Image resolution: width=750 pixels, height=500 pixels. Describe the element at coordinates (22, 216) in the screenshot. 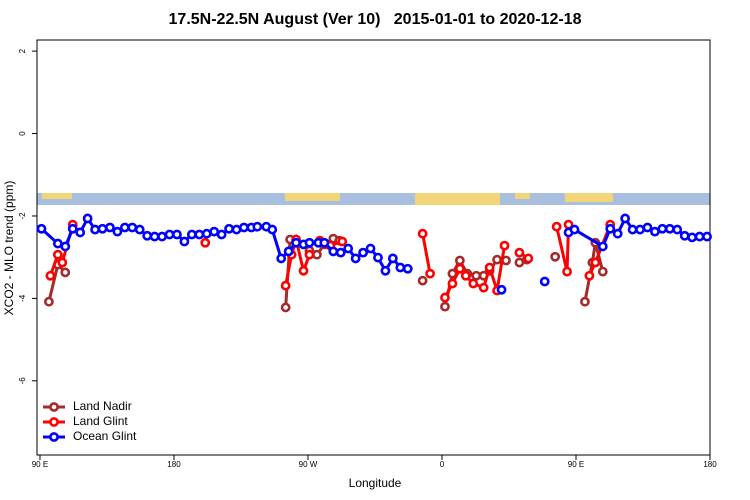

I see `y-tick-label: -2` at that location.